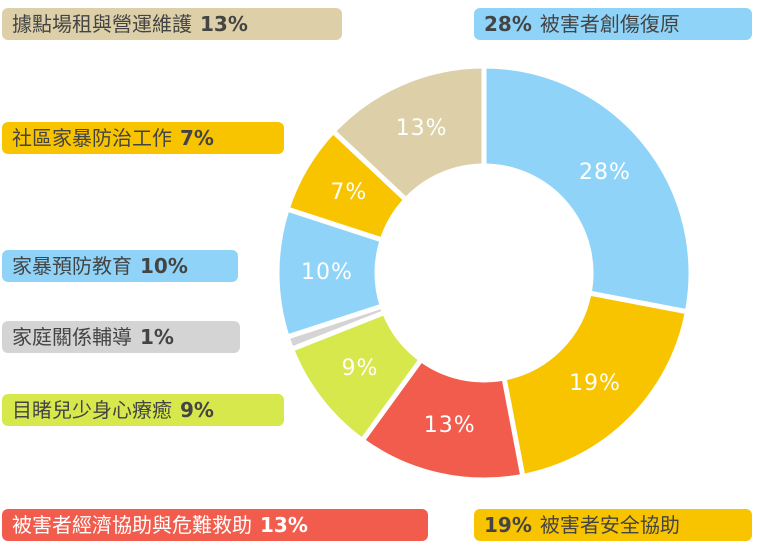 The width and height of the screenshot is (760, 552). I want to click on legend-value: 19%, so click(508, 525).